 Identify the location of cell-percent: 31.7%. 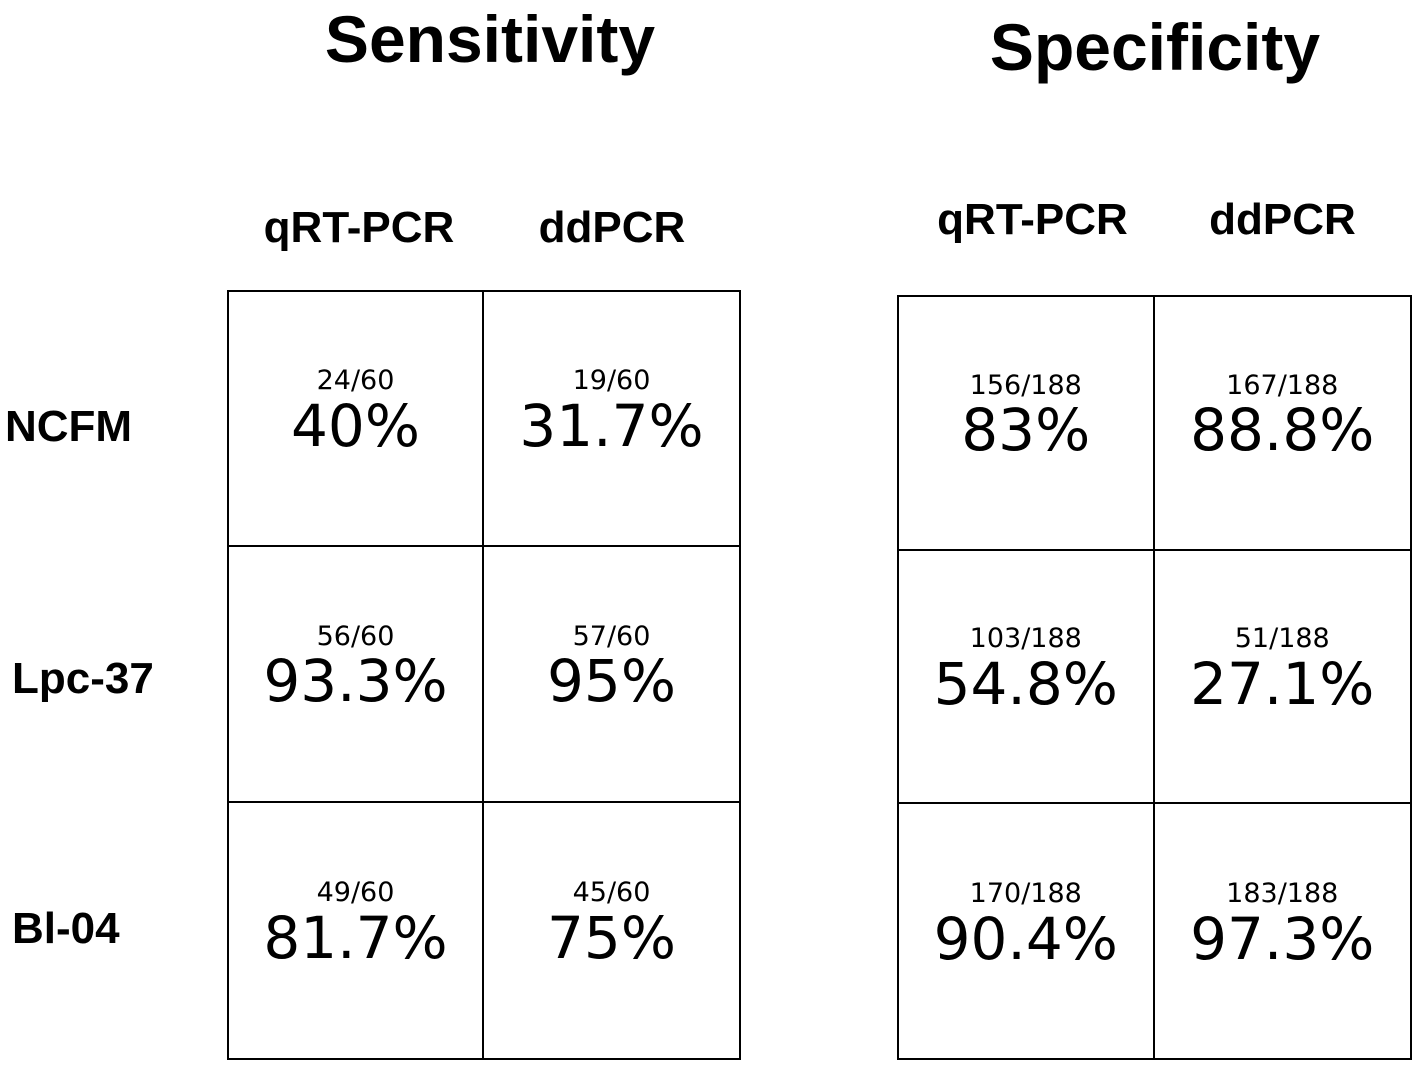
(611, 426).